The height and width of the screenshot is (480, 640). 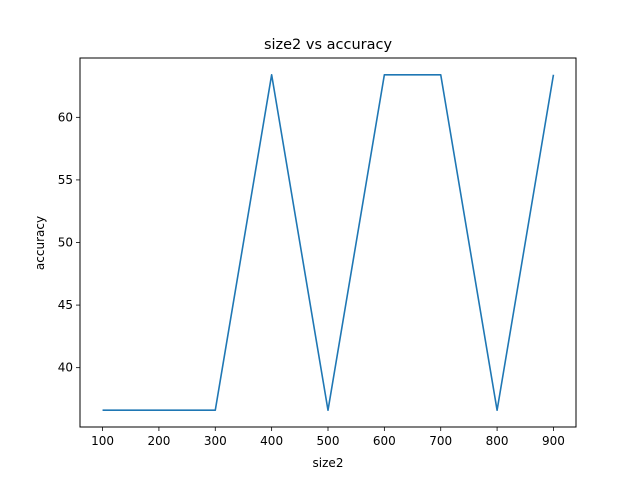 What do you see at coordinates (102, 441) in the screenshot?
I see `x-tick-label: 100` at bounding box center [102, 441].